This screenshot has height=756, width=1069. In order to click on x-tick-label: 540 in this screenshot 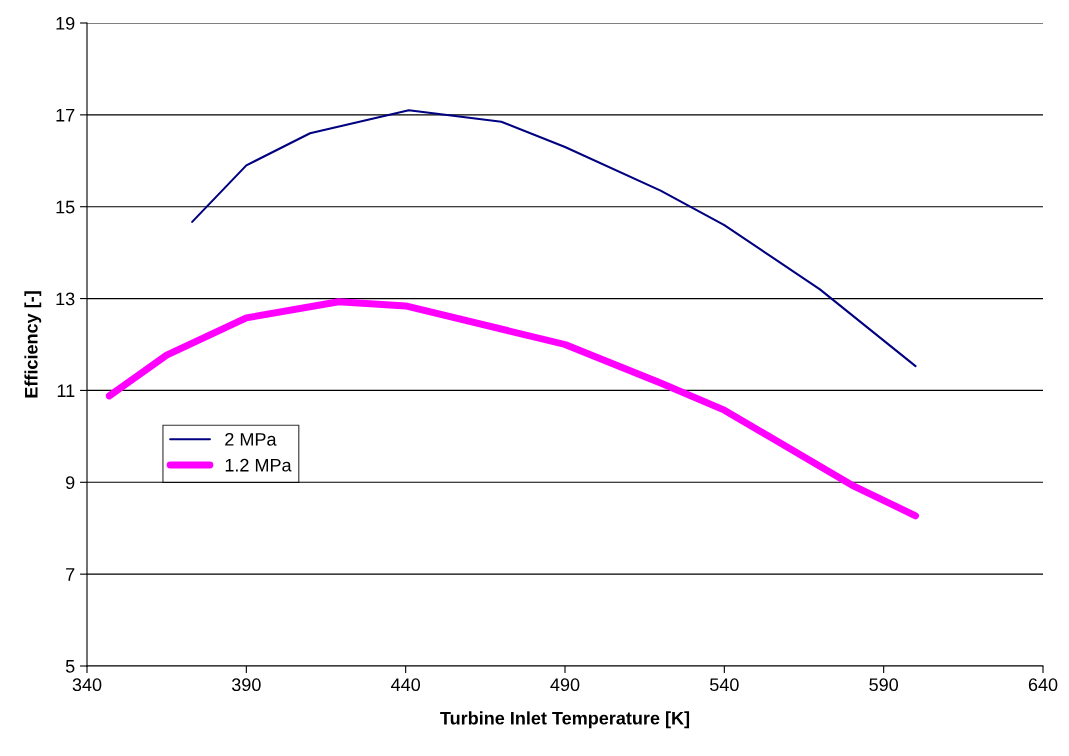, I will do `click(724, 685)`.